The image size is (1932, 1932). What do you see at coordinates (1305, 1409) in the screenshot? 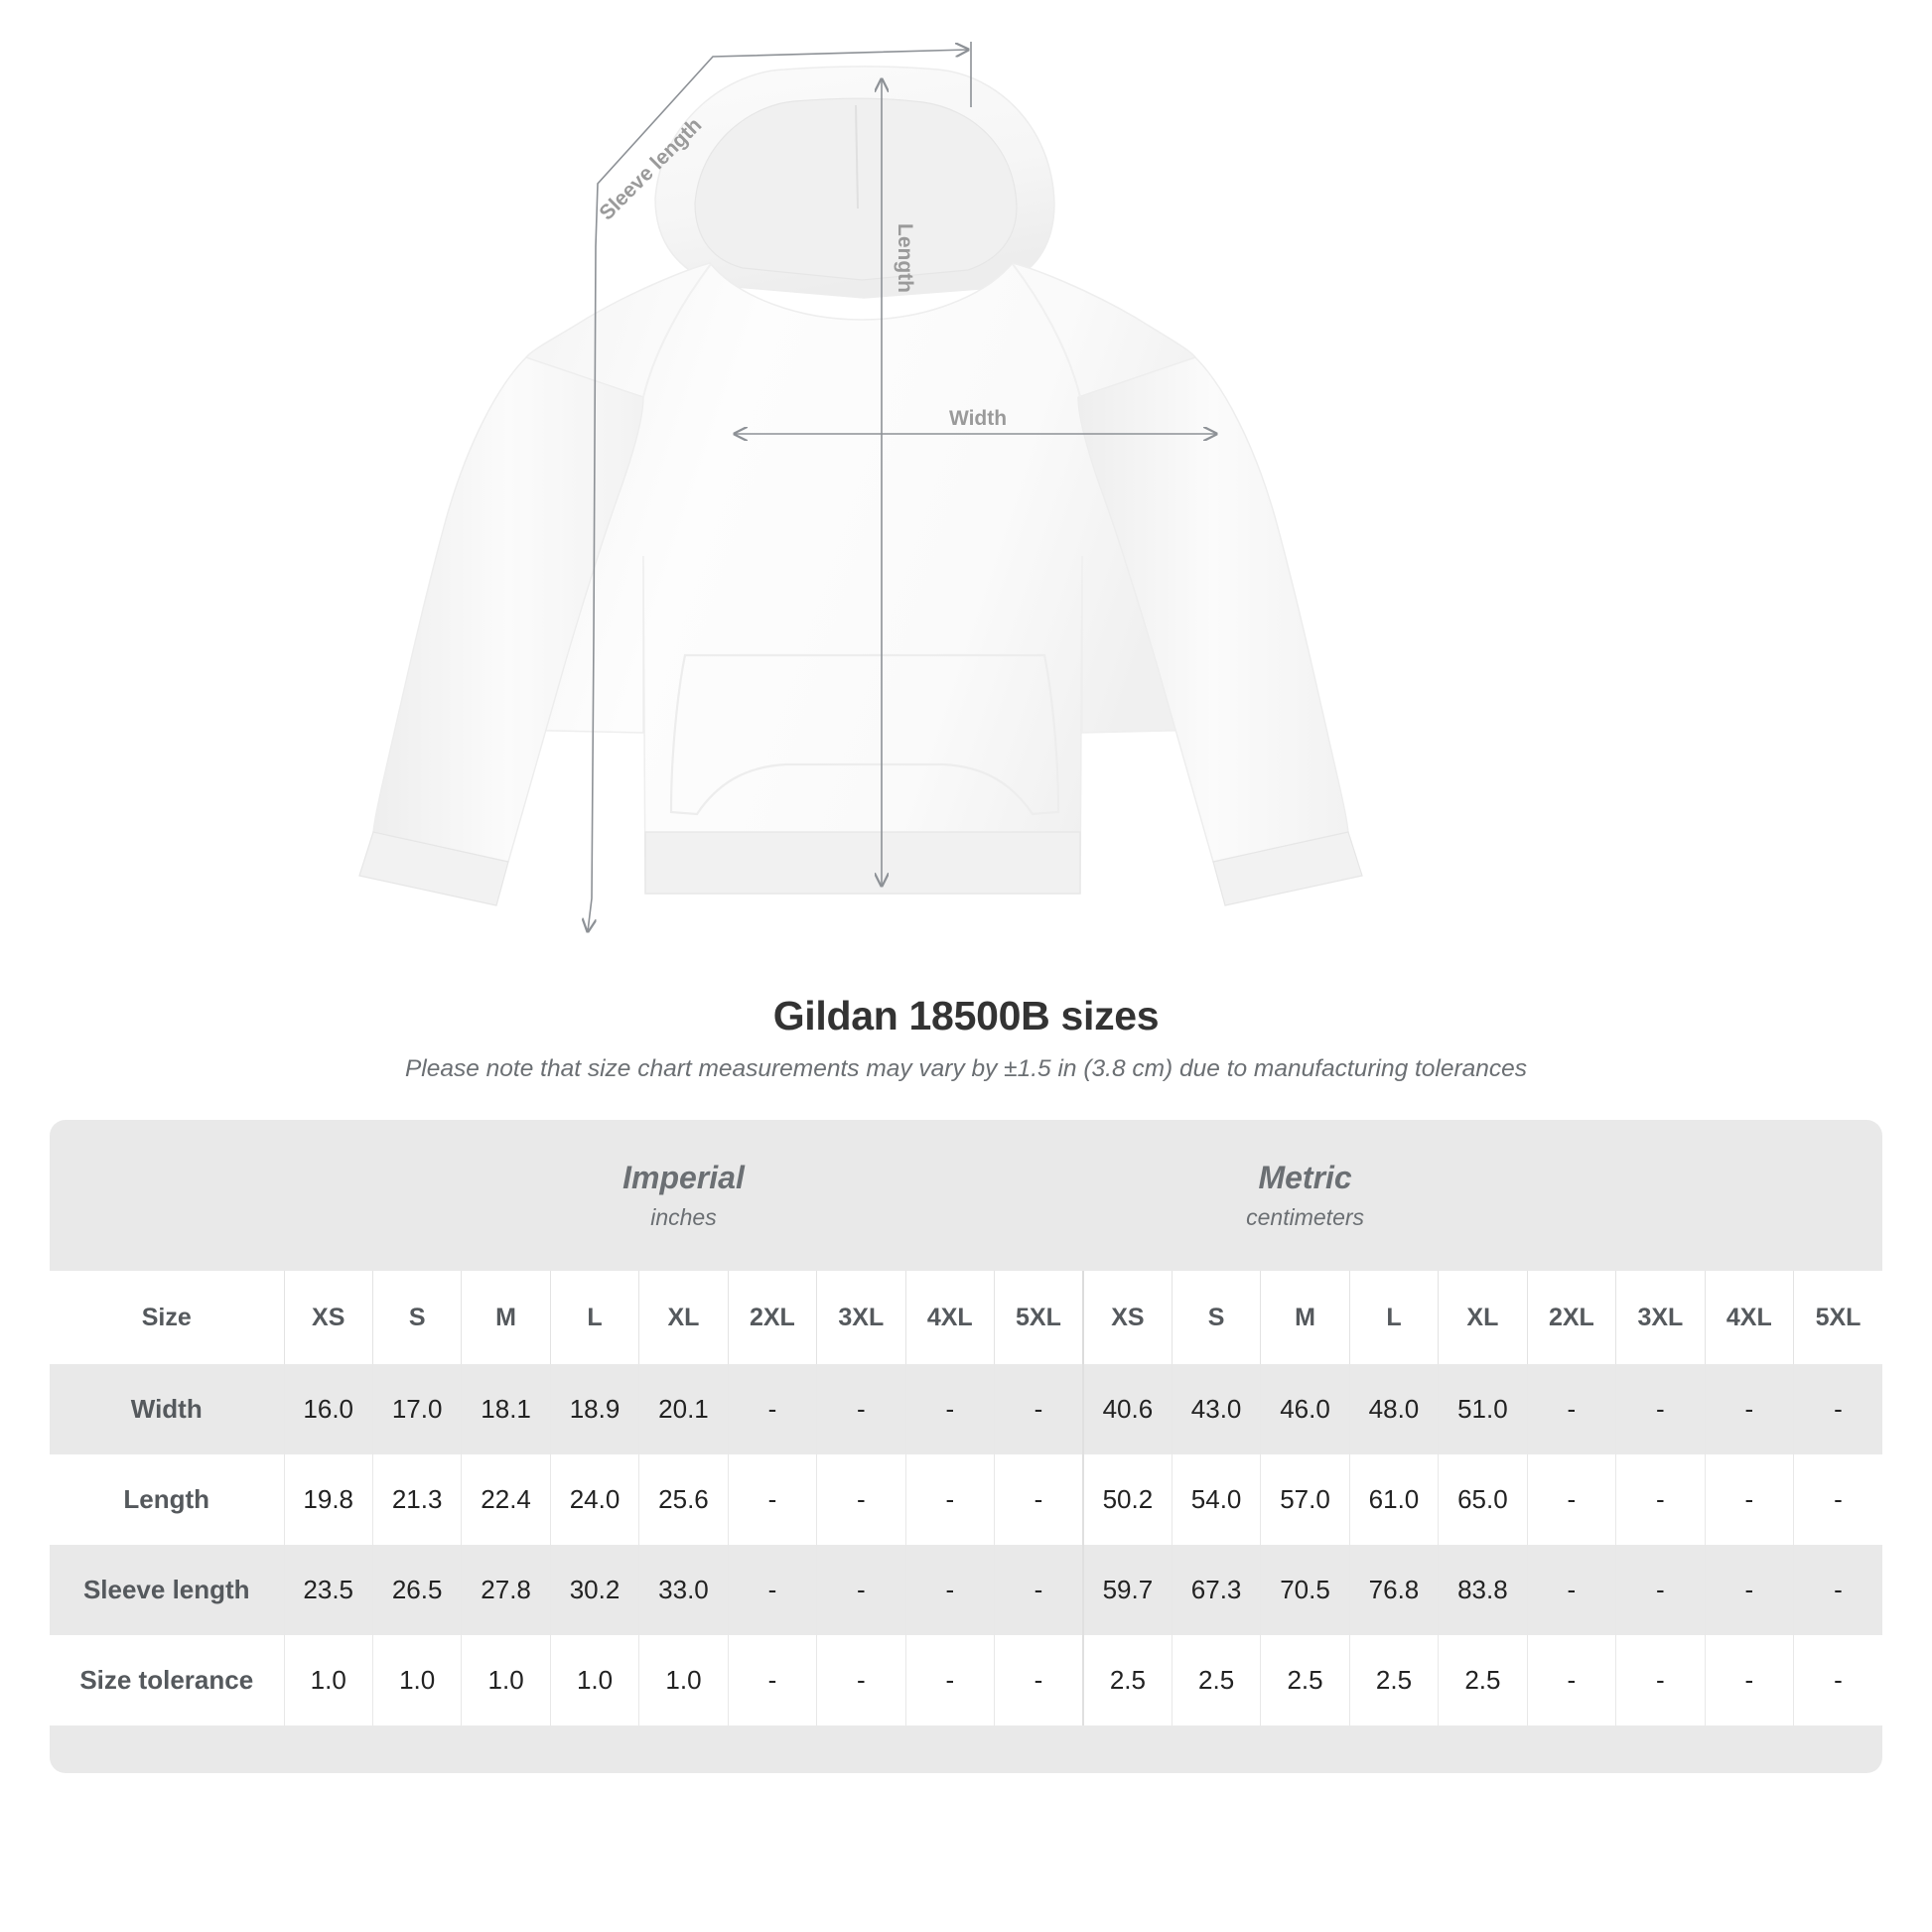
I see `cell-width-metric-m: 46.0` at bounding box center [1305, 1409].